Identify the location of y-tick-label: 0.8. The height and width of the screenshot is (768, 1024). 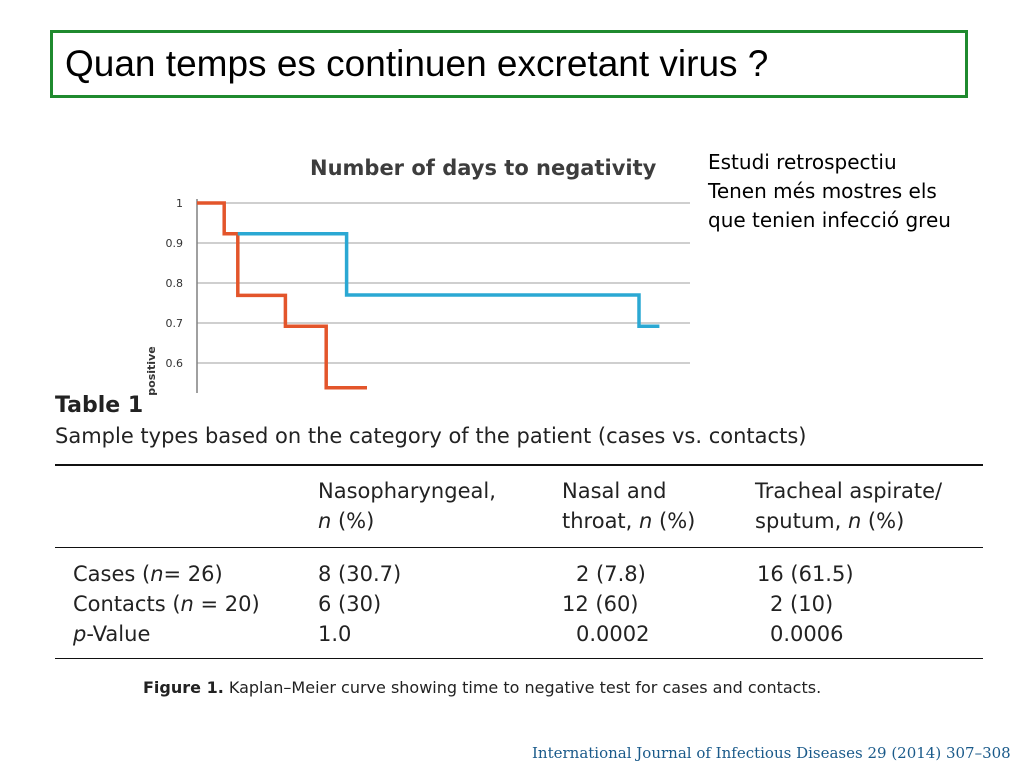
(175, 283).